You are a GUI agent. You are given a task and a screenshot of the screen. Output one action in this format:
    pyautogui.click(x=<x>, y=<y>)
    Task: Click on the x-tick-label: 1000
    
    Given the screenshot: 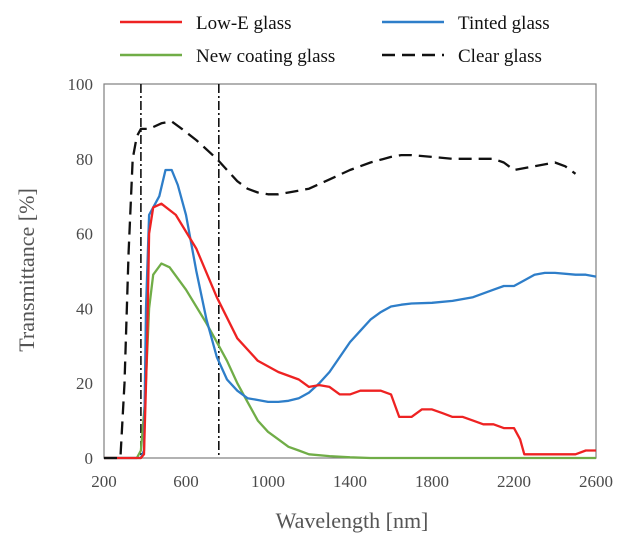 What is the action you would take?
    pyautogui.click(x=268, y=481)
    